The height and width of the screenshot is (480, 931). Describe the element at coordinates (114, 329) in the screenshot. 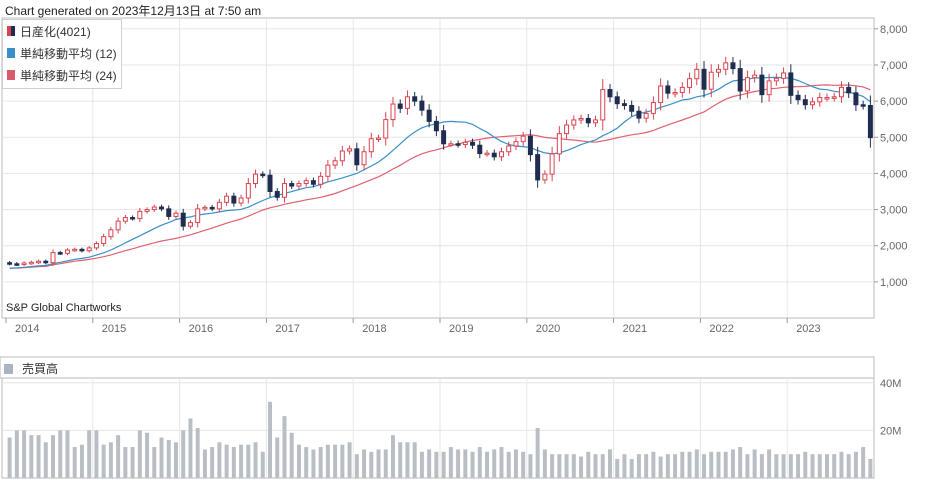

I see `x-tick-label: 2015` at that location.